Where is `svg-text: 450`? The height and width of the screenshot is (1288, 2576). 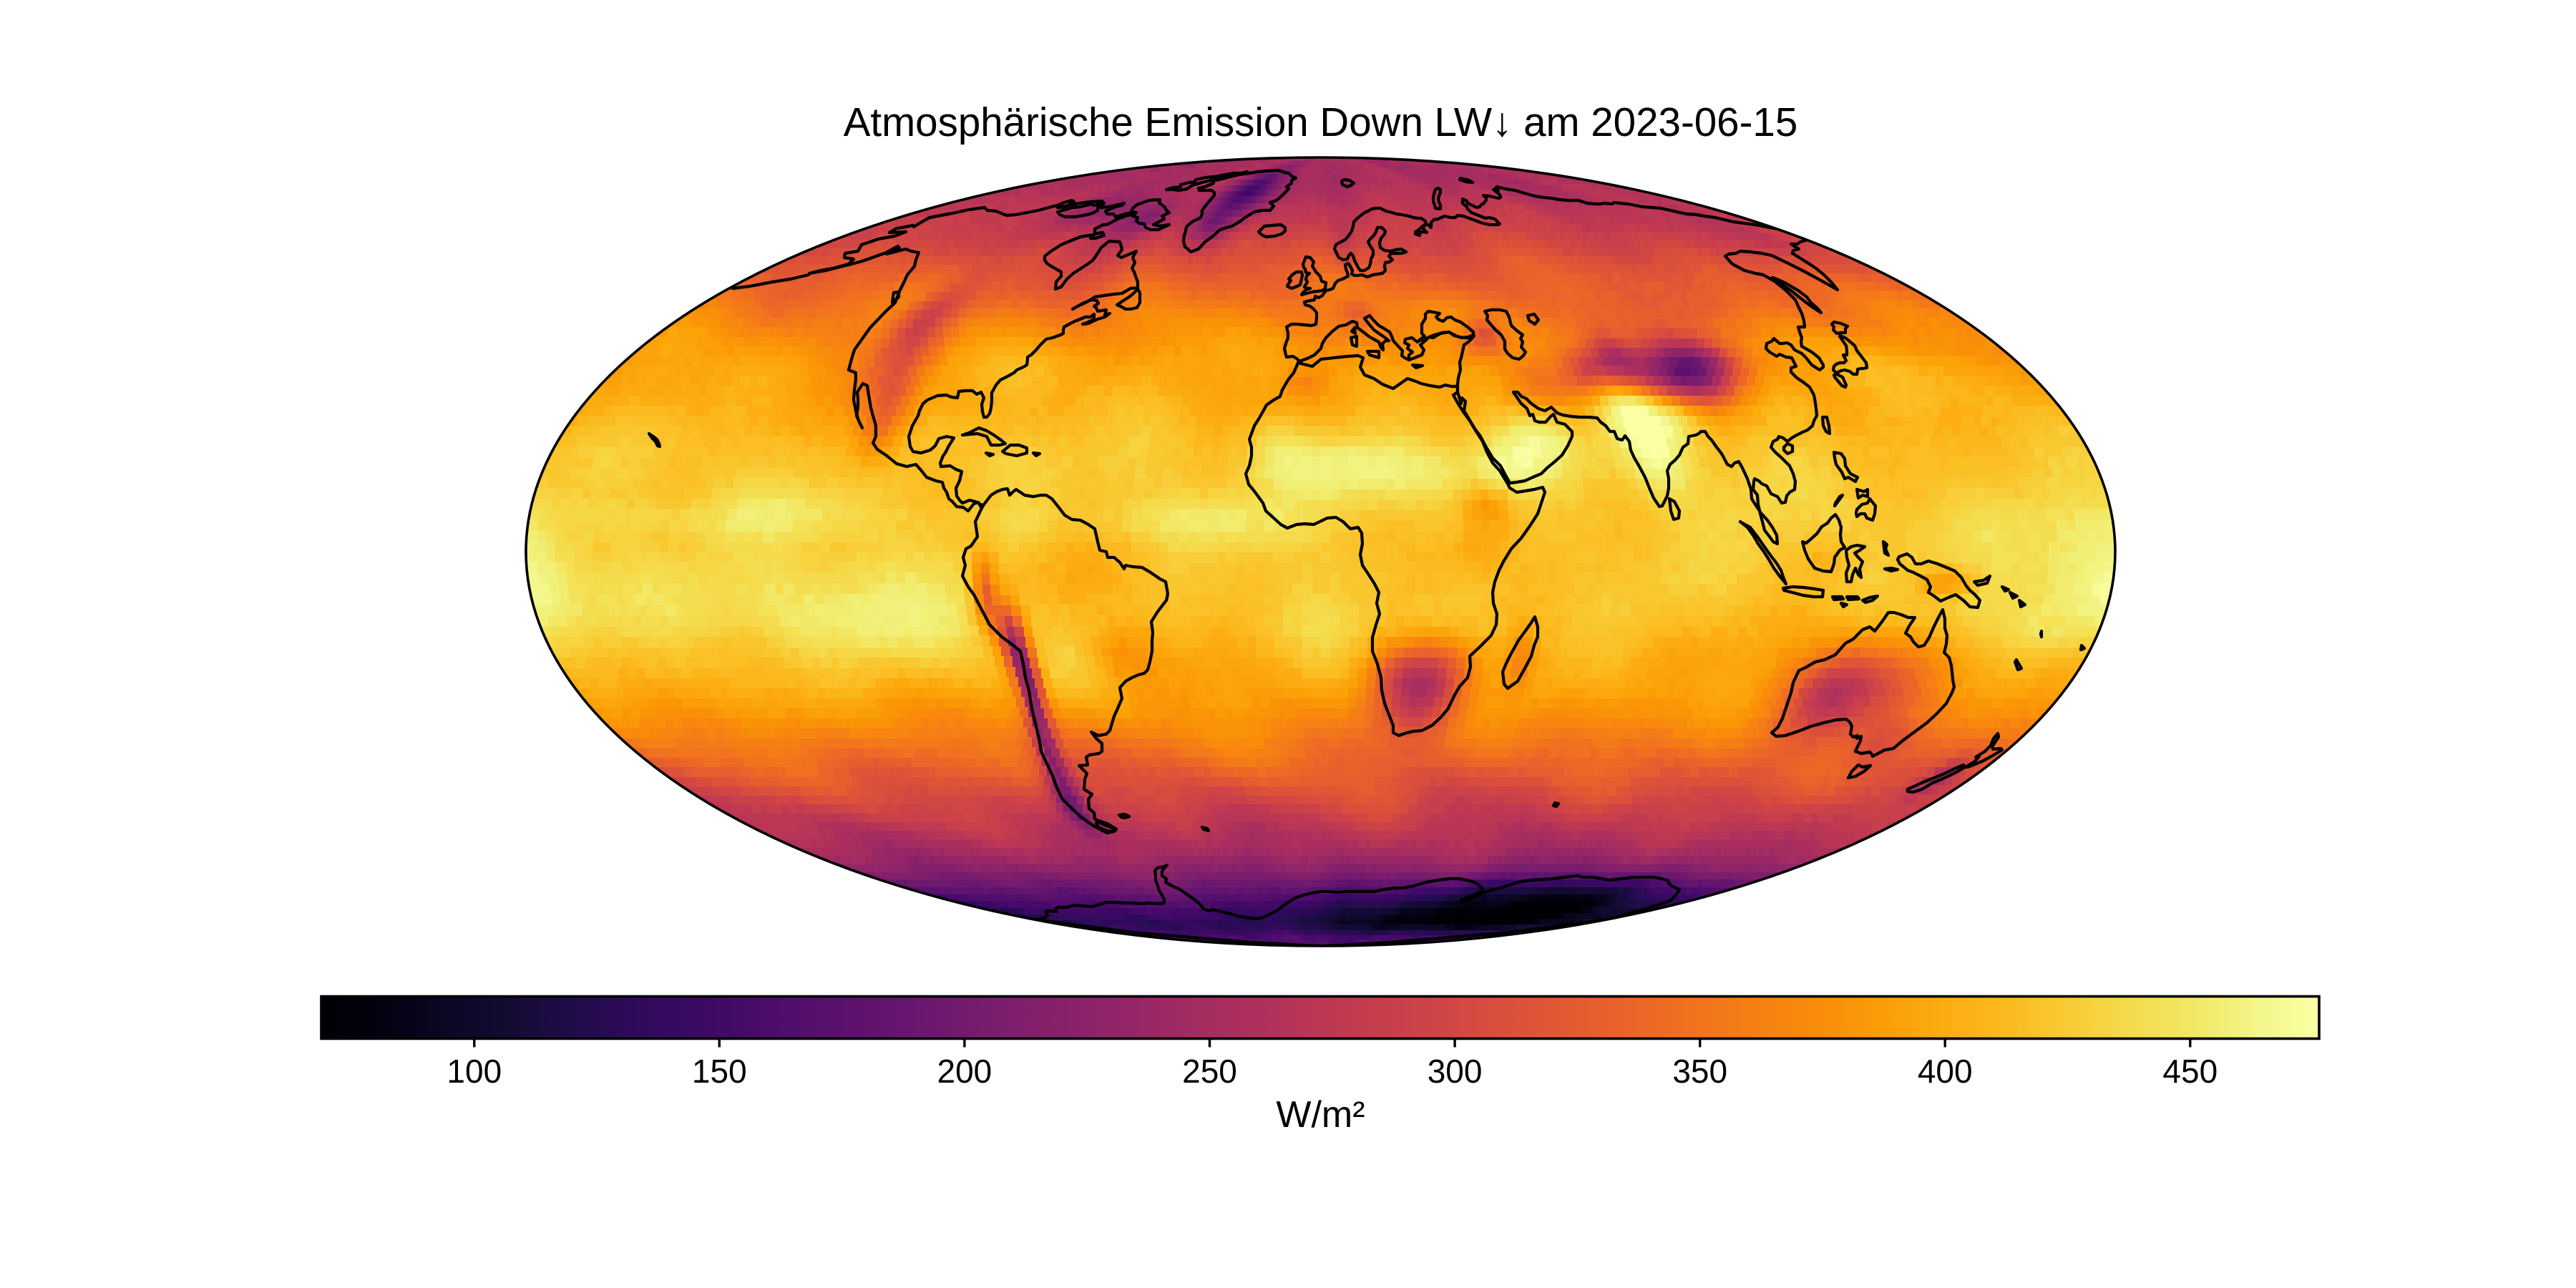
svg-text: 450 is located at coordinates (2190, 1071).